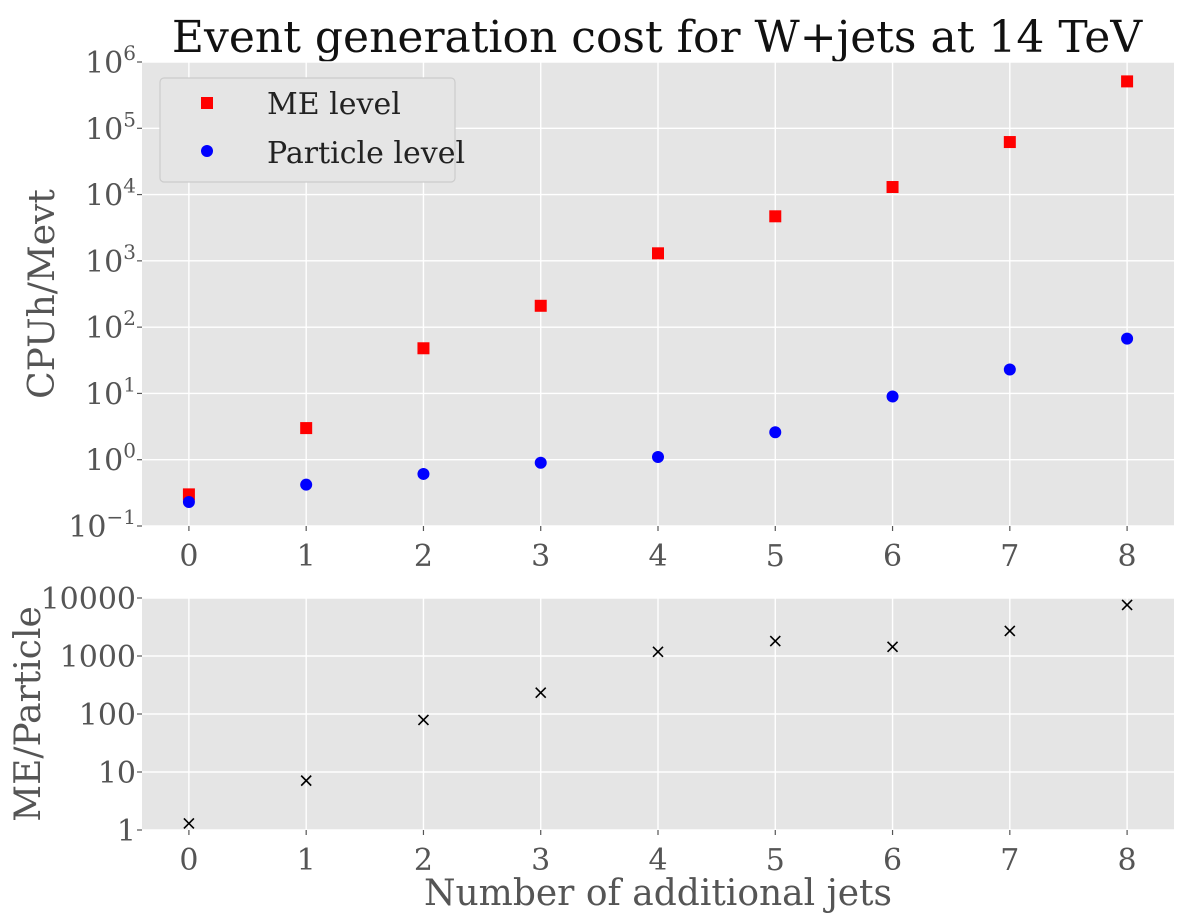  I want to click on bottom-x-tick-label: 3, so click(540, 860).